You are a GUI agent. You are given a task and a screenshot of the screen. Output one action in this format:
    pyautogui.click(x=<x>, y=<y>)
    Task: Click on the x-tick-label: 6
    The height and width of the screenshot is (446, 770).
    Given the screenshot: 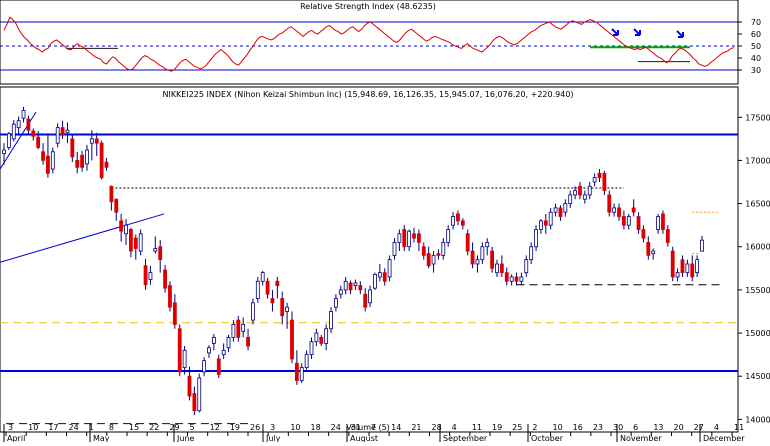 What is the action you would take?
    pyautogui.click(x=635, y=427)
    